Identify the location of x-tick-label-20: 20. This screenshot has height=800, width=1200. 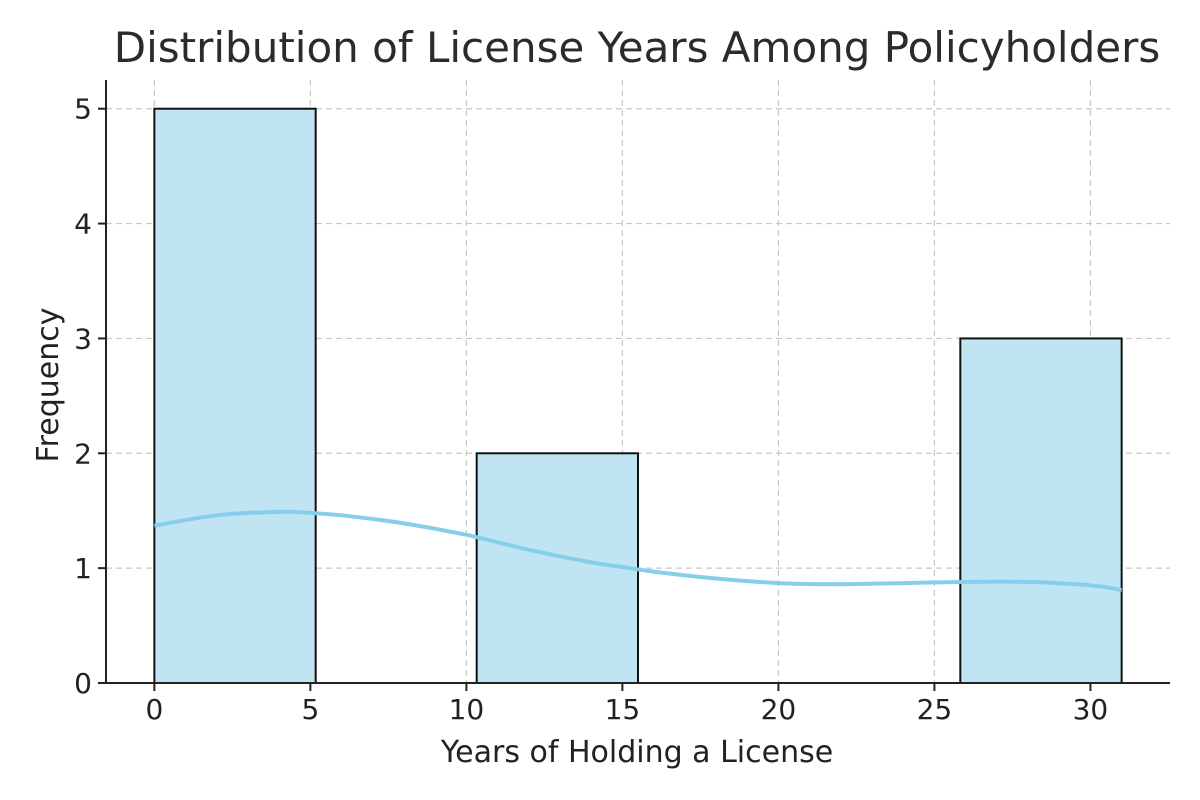
(779, 709).